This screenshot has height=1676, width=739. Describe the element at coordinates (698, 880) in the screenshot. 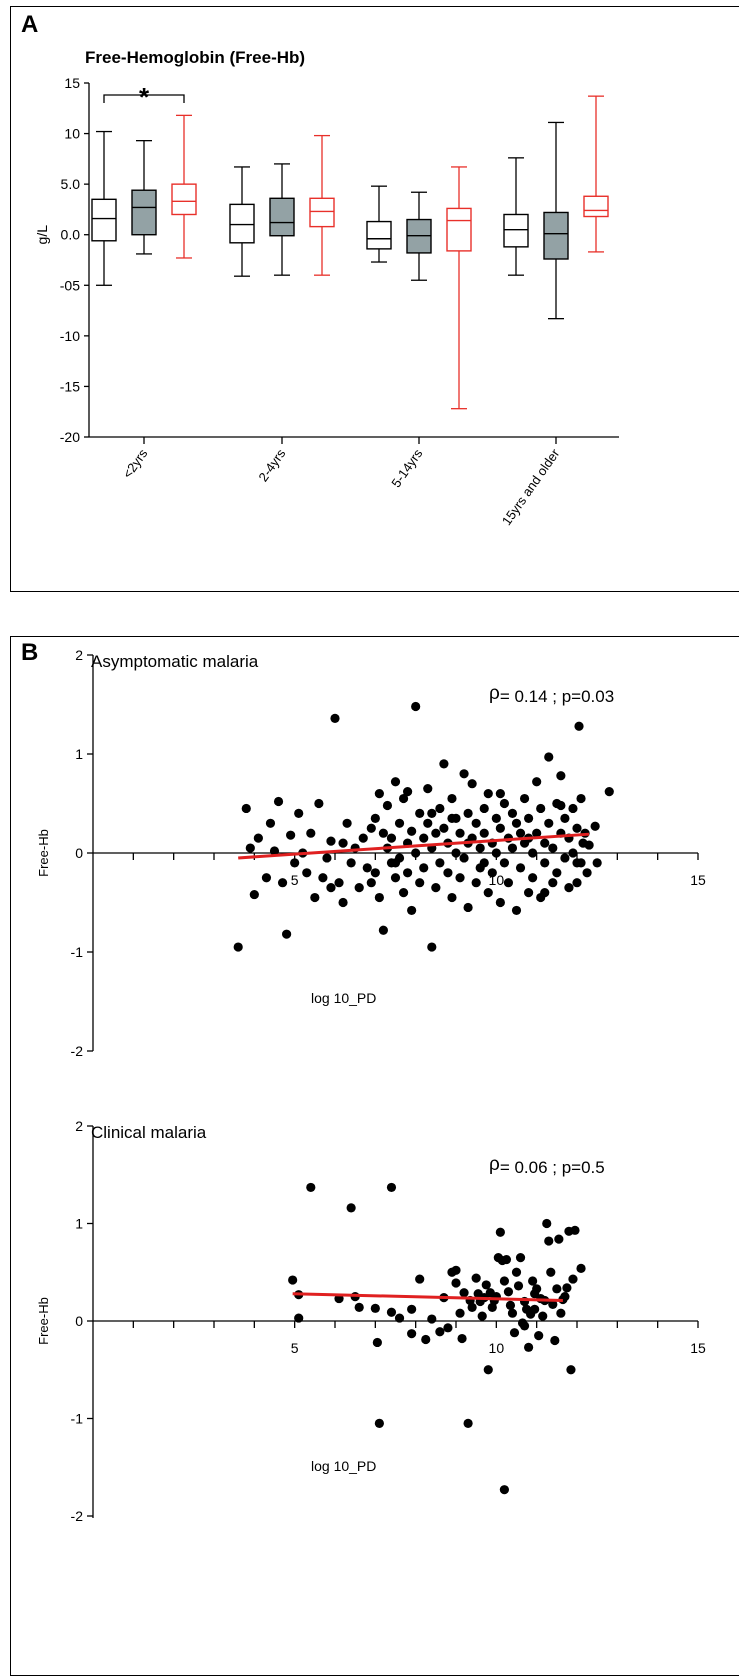

I see `x-tick-label: 15` at that location.